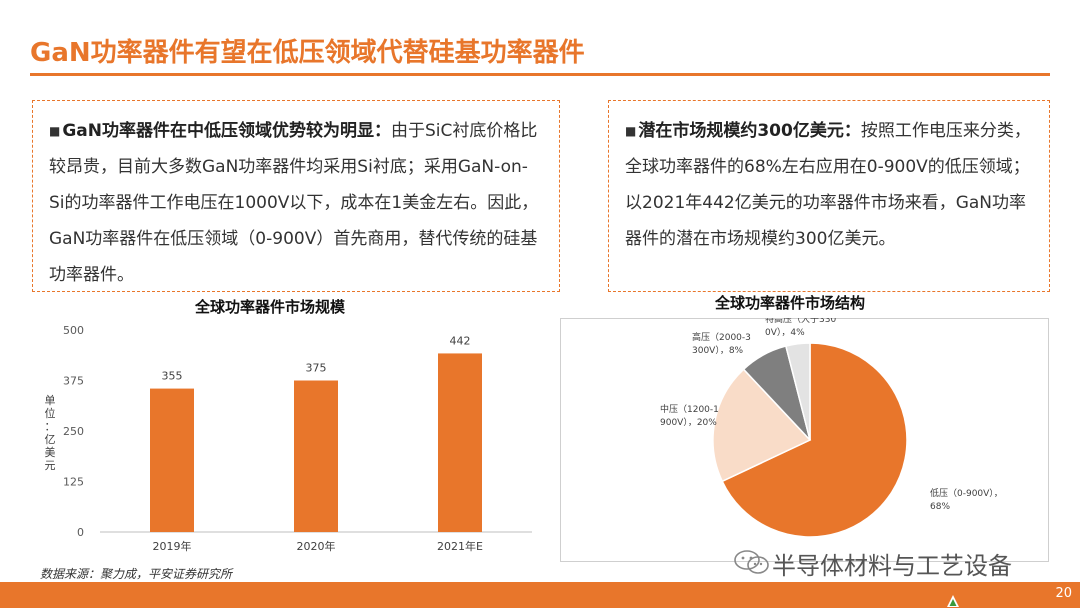 The height and width of the screenshot is (608, 1080). What do you see at coordinates (540, 74) in the screenshot?
I see `title-divider` at bounding box center [540, 74].